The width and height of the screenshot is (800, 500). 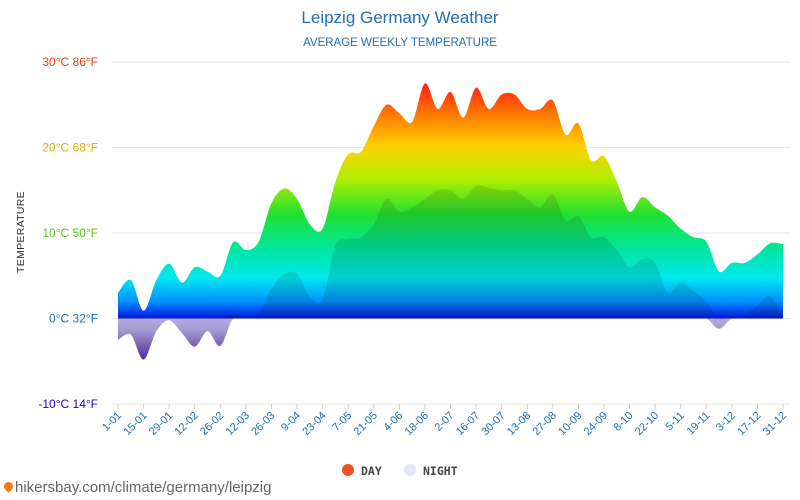 What do you see at coordinates (647, 424) in the screenshot?
I see `x-tick-label: 22-10` at bounding box center [647, 424].